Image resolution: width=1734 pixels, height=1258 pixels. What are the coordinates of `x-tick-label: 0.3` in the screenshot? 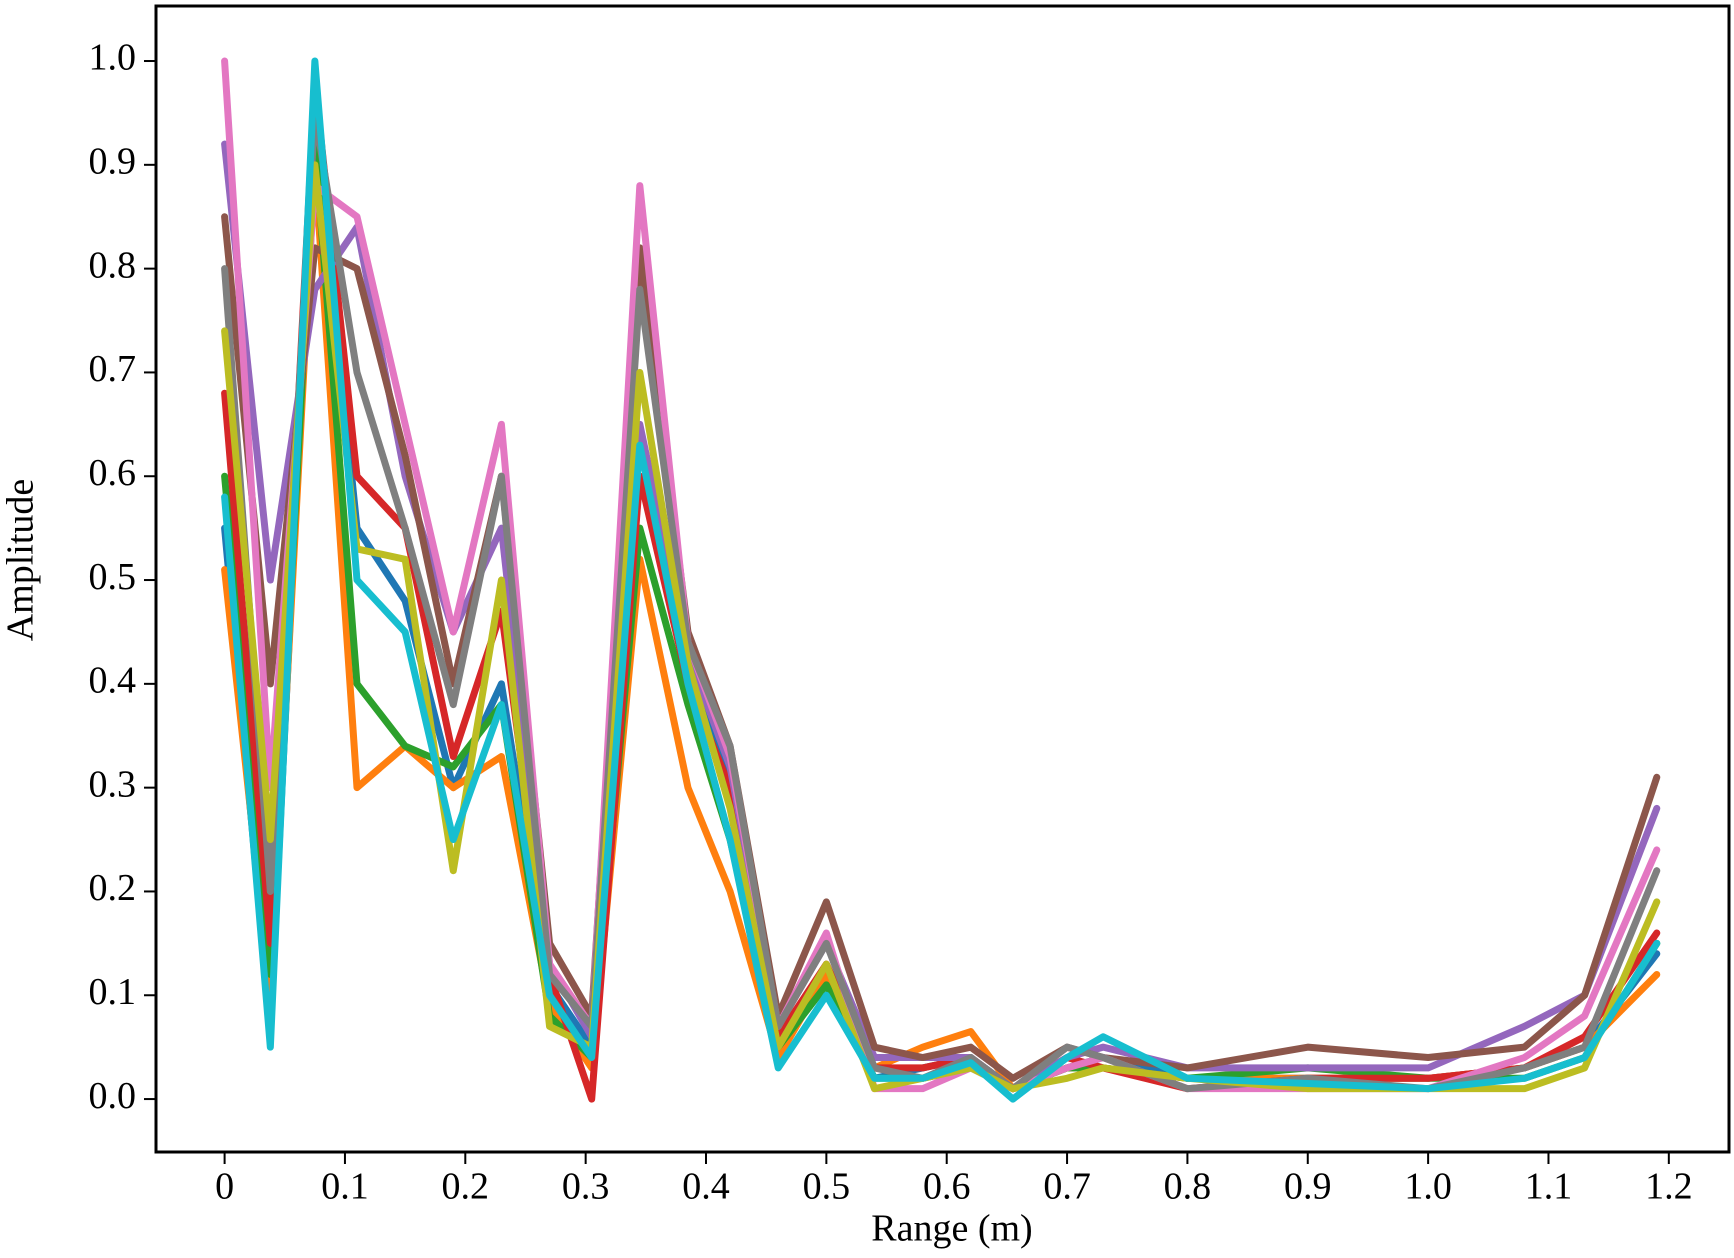 It's located at (586, 1187).